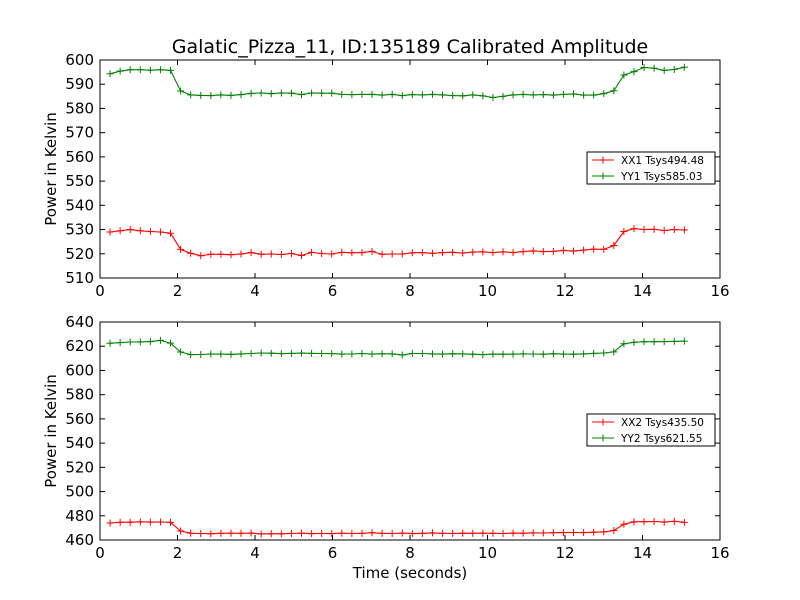 The image size is (800, 600). What do you see at coordinates (397, 527) in the screenshot?
I see `series-line-xx2` at bounding box center [397, 527].